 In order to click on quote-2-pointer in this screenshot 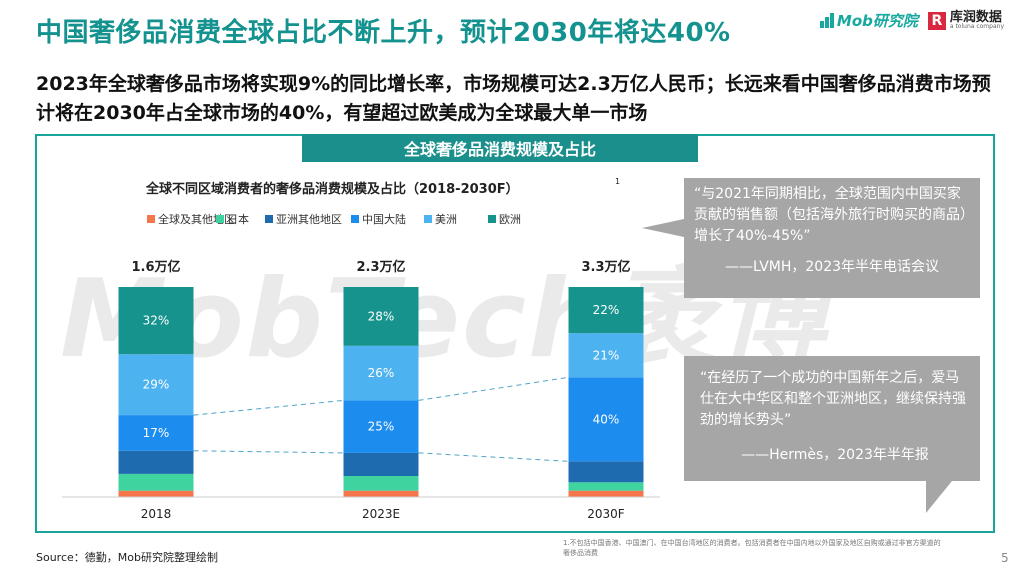, I will do `click(939, 497)`.